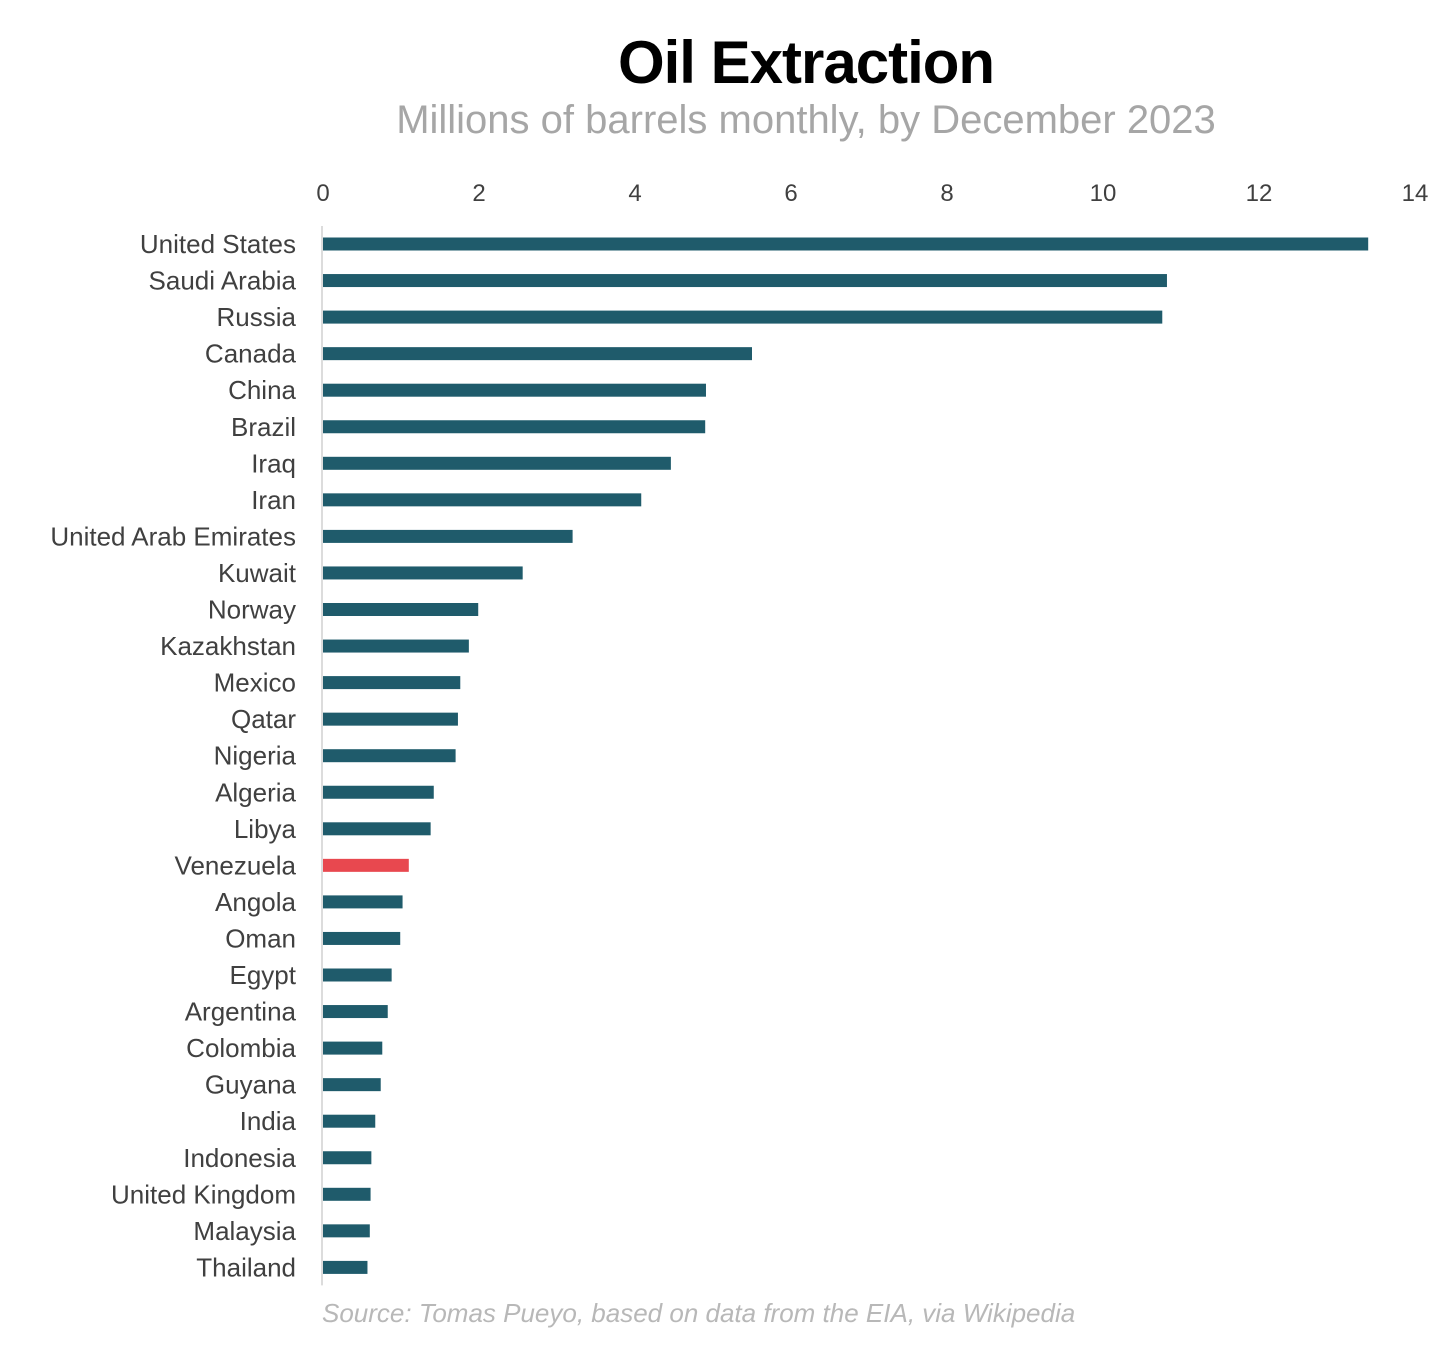 The height and width of the screenshot is (1346, 1456). I want to click on category-label: United Kingdom, so click(203, 1194).